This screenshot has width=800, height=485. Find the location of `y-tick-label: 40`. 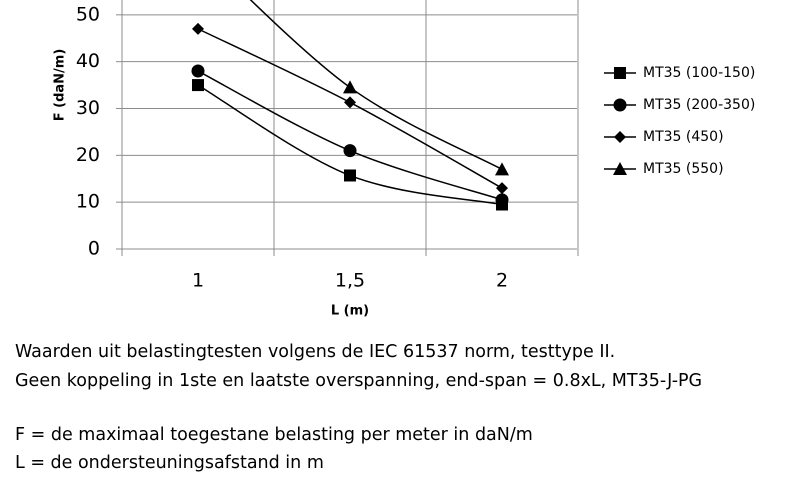

y-tick-label: 40 is located at coordinates (88, 61).